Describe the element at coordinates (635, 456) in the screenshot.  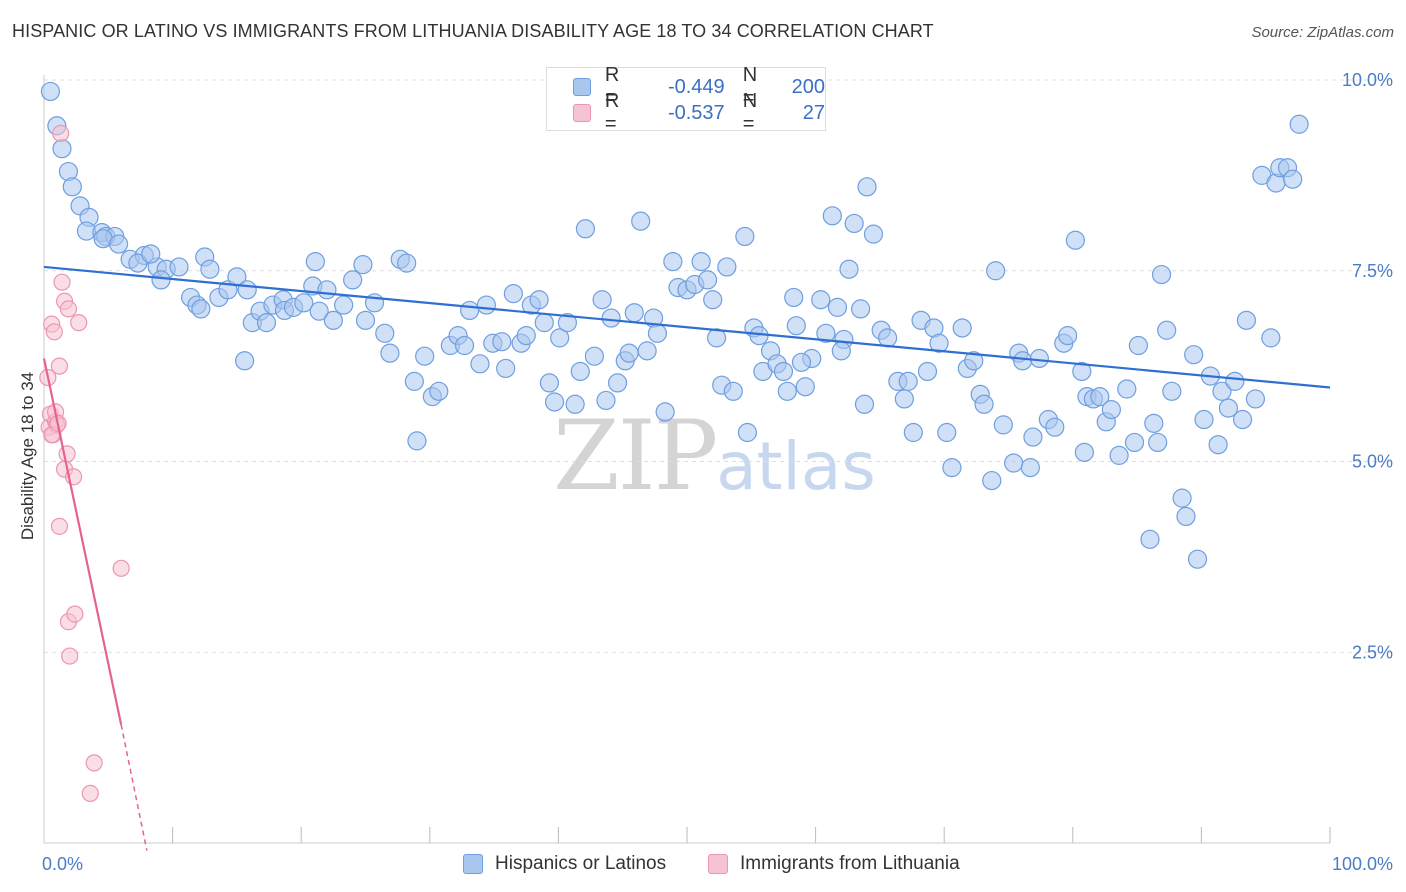
I see `watermark-zip: ZIP` at that location.